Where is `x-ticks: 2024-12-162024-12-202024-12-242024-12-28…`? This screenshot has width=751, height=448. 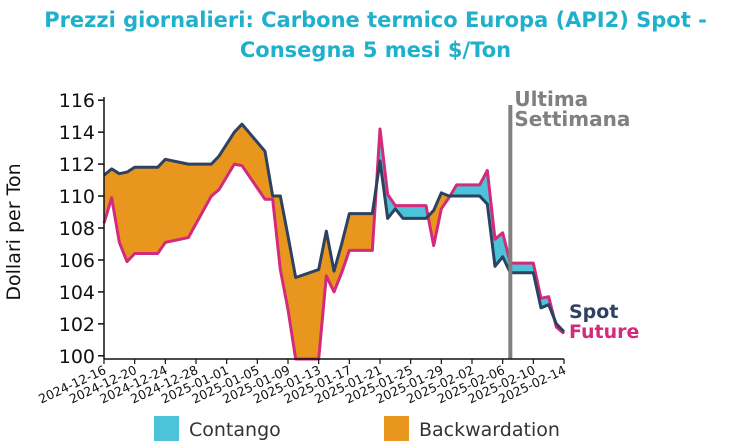 x-ticks: 2024-12-162024-12-202024-12-242024-12-28… is located at coordinates (302, 382).